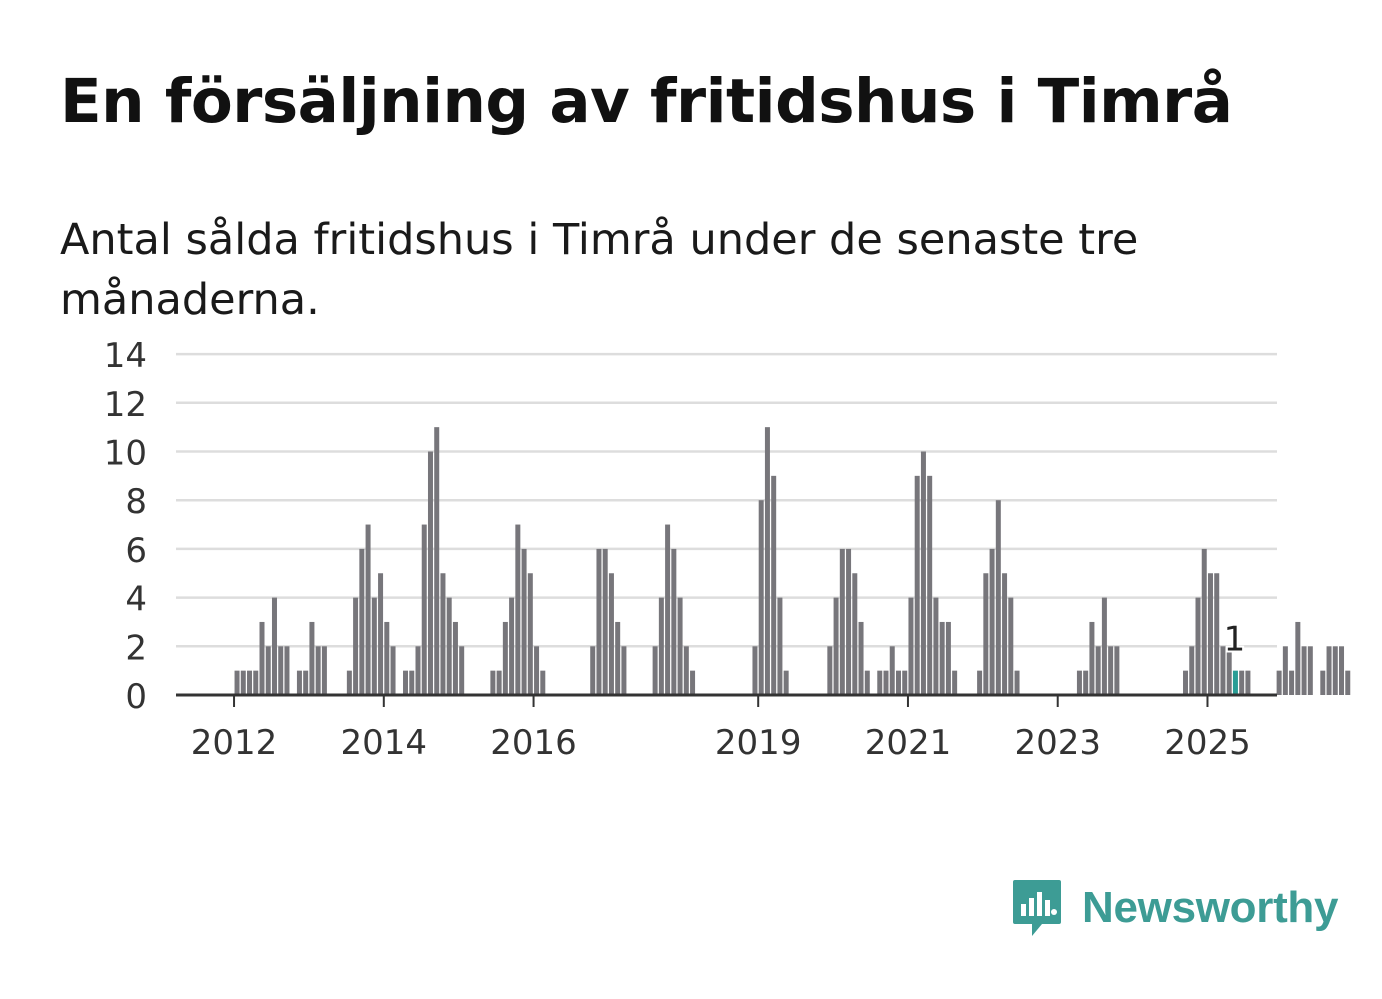  I want to click on x-tick-label: 2016, so click(533, 743).